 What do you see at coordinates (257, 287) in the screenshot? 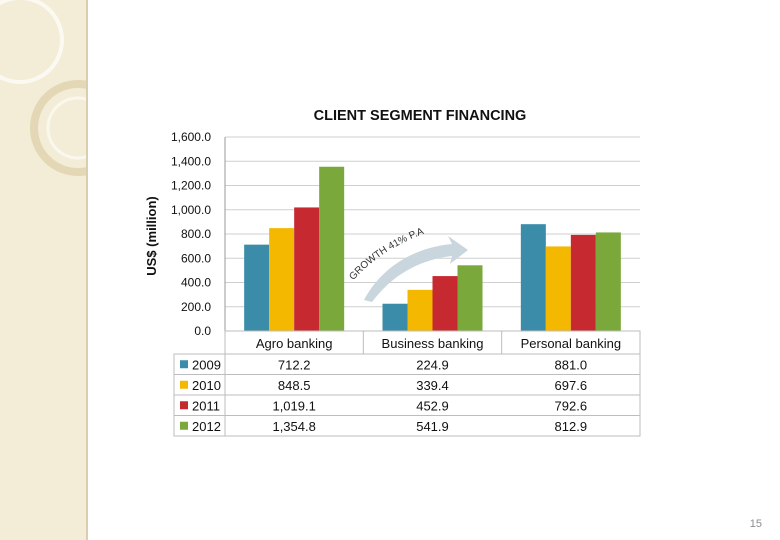
I see `bar-2009-agro-banking` at bounding box center [257, 287].